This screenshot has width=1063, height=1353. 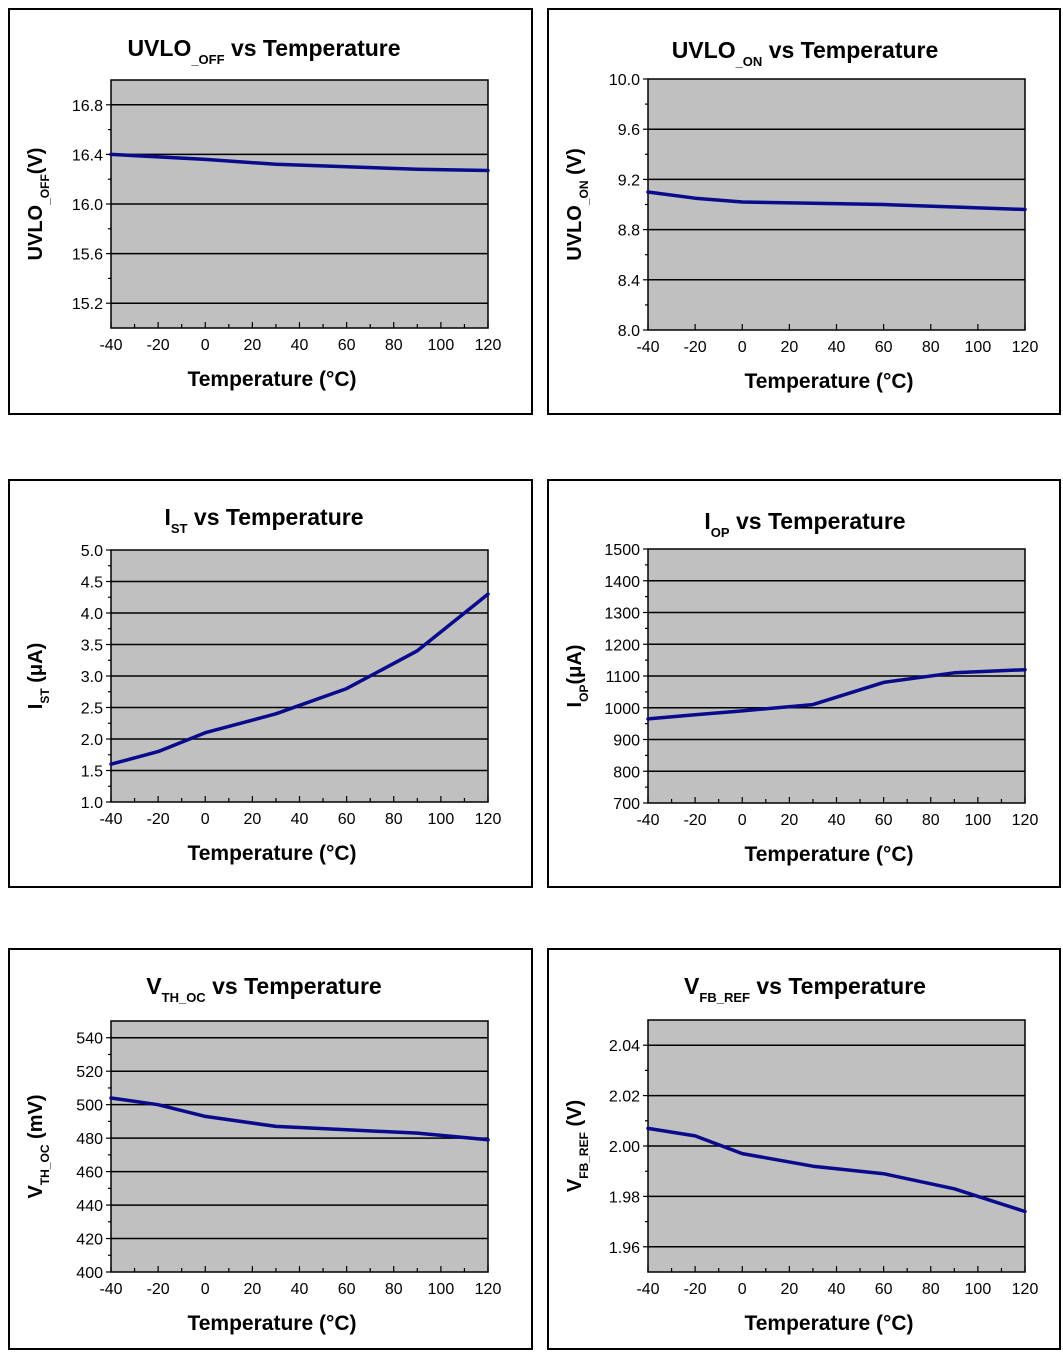 What do you see at coordinates (92, 803) in the screenshot?
I see `y-tick-label: 1.0` at bounding box center [92, 803].